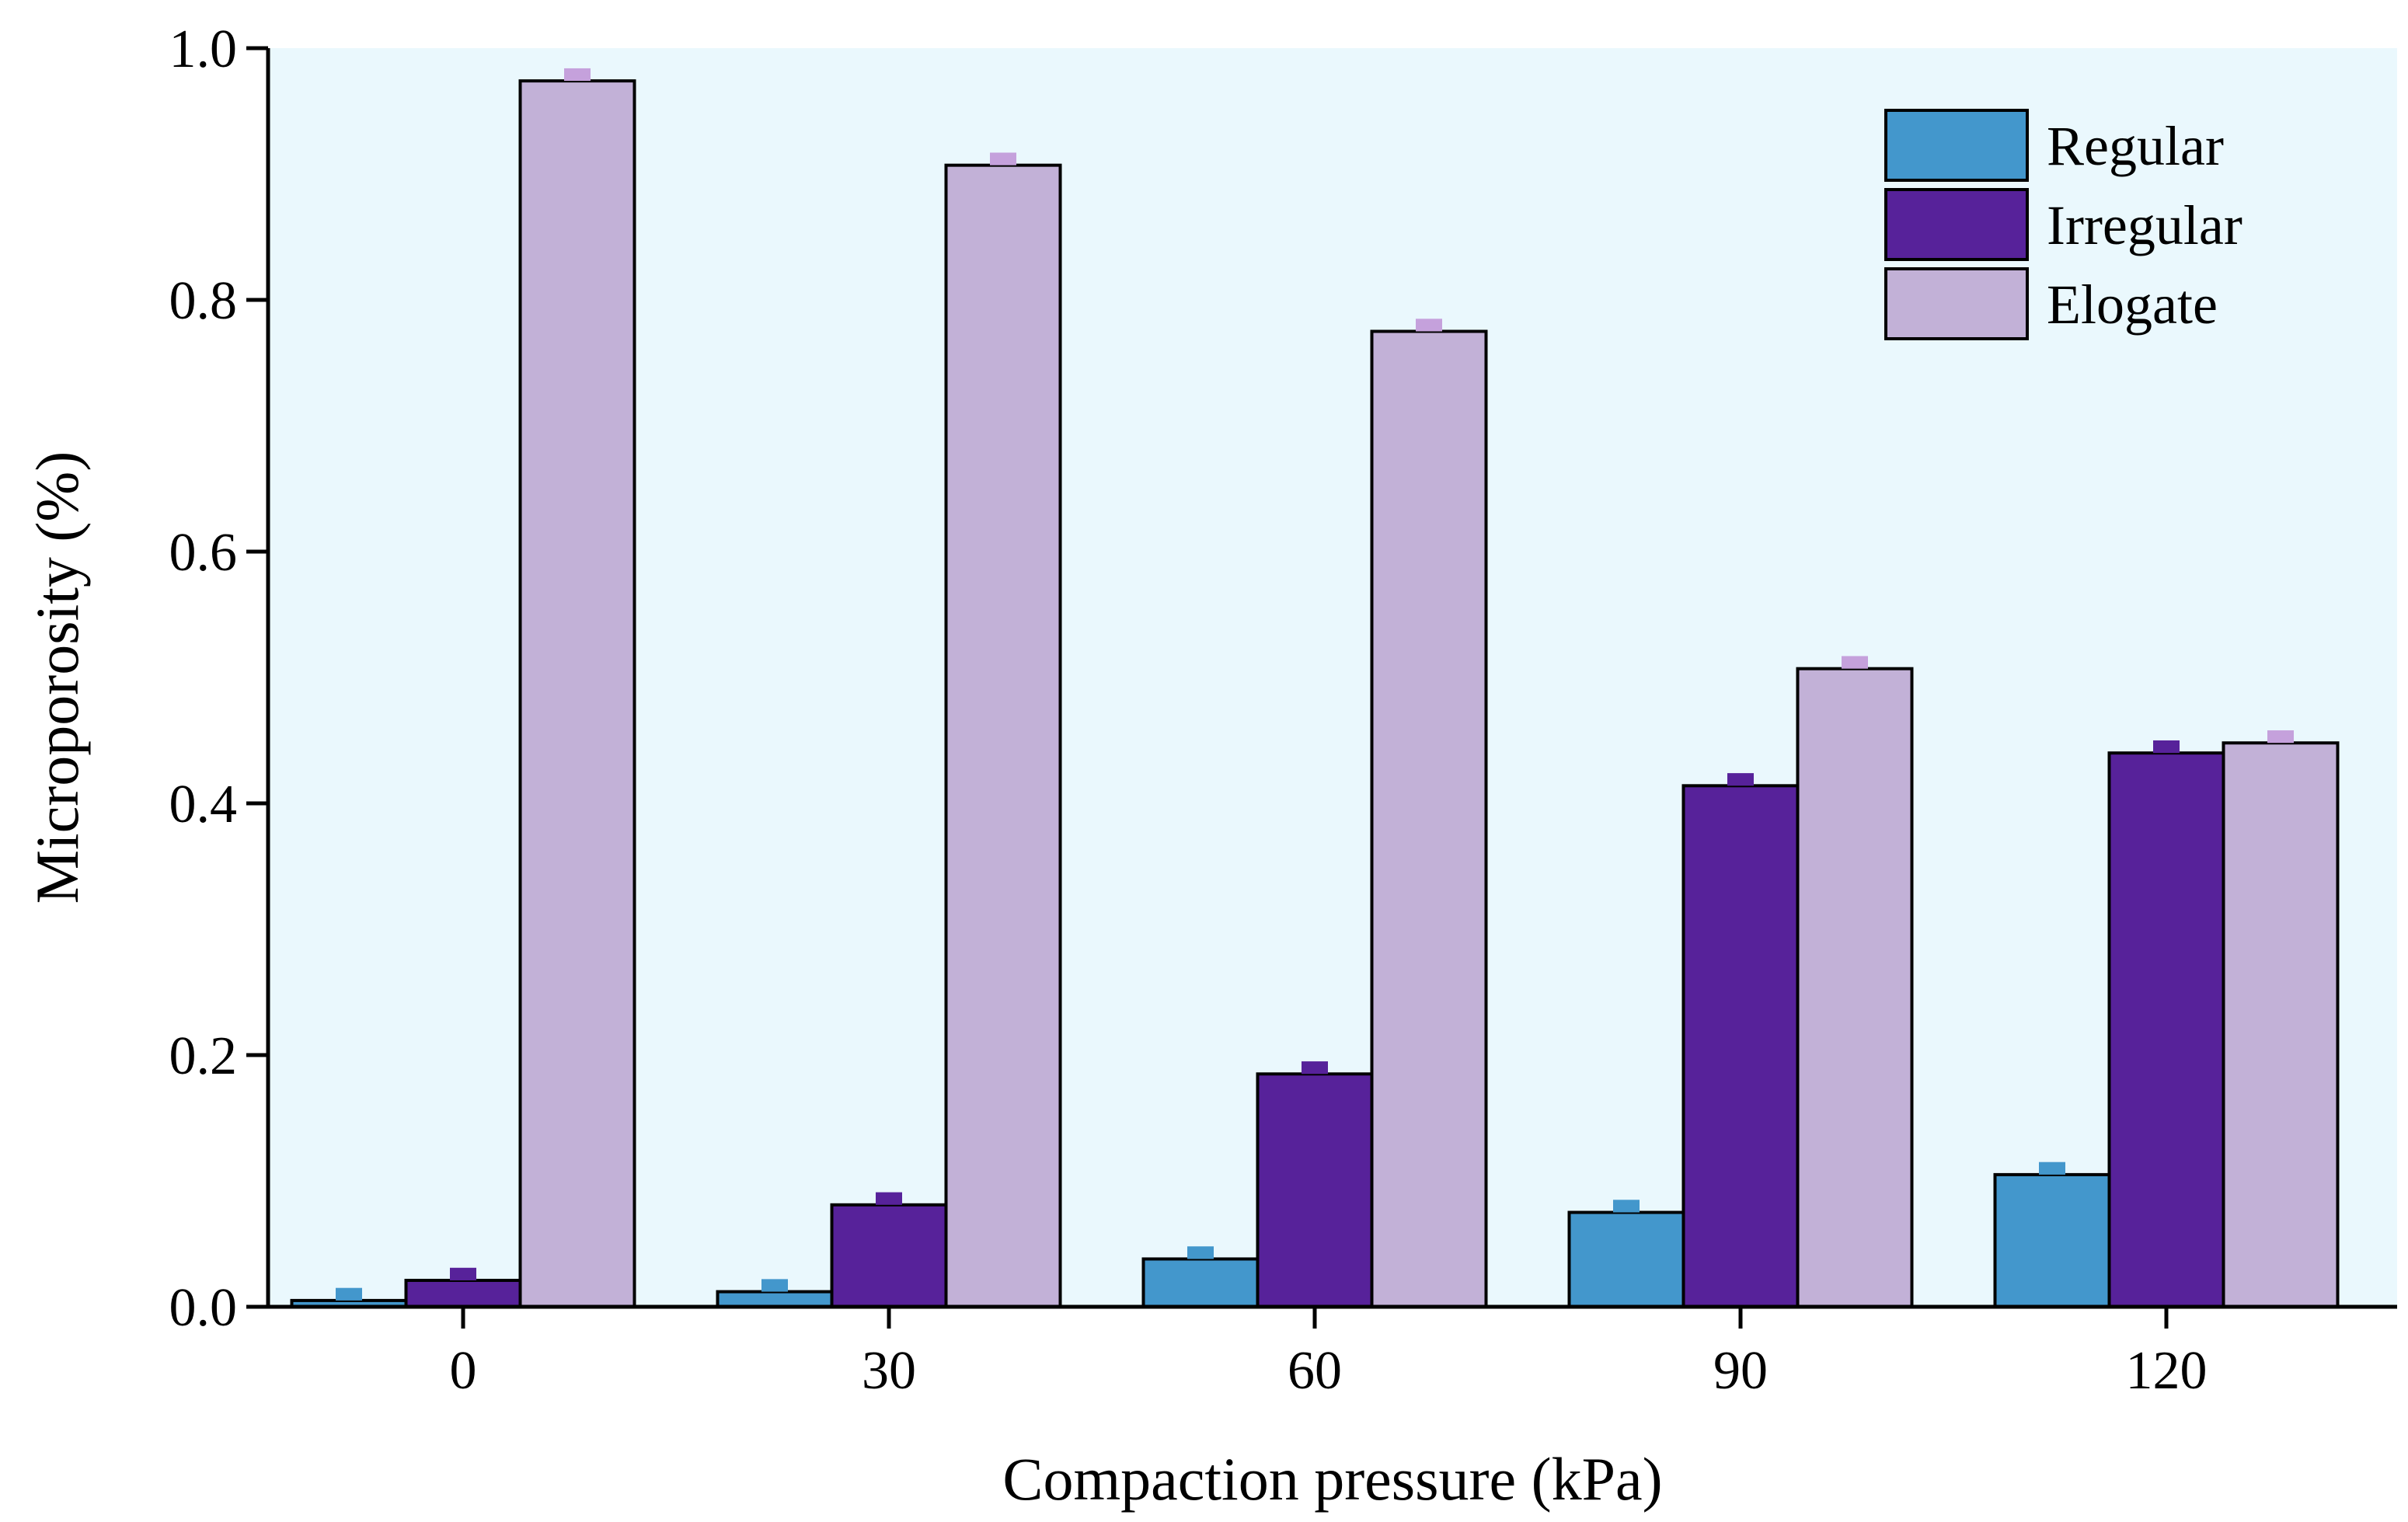 The width and height of the screenshot is (2408, 1522). What do you see at coordinates (203, 1308) in the screenshot?
I see `y-tick-label: 0.0` at bounding box center [203, 1308].